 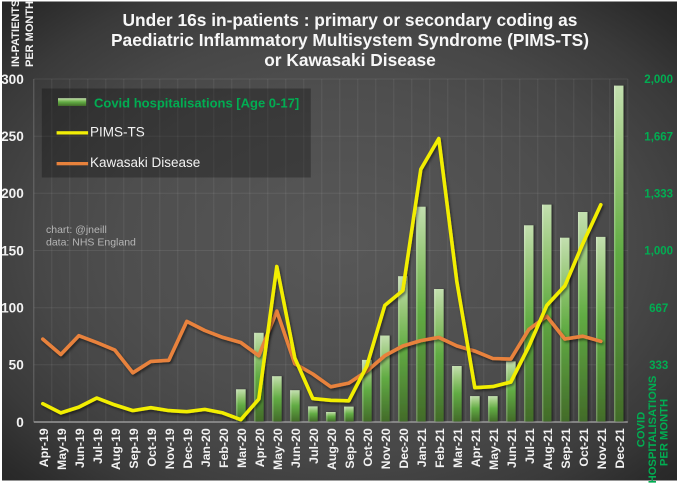 What do you see at coordinates (494, 449) in the screenshot?
I see `svg-text: May-21` at bounding box center [494, 449].